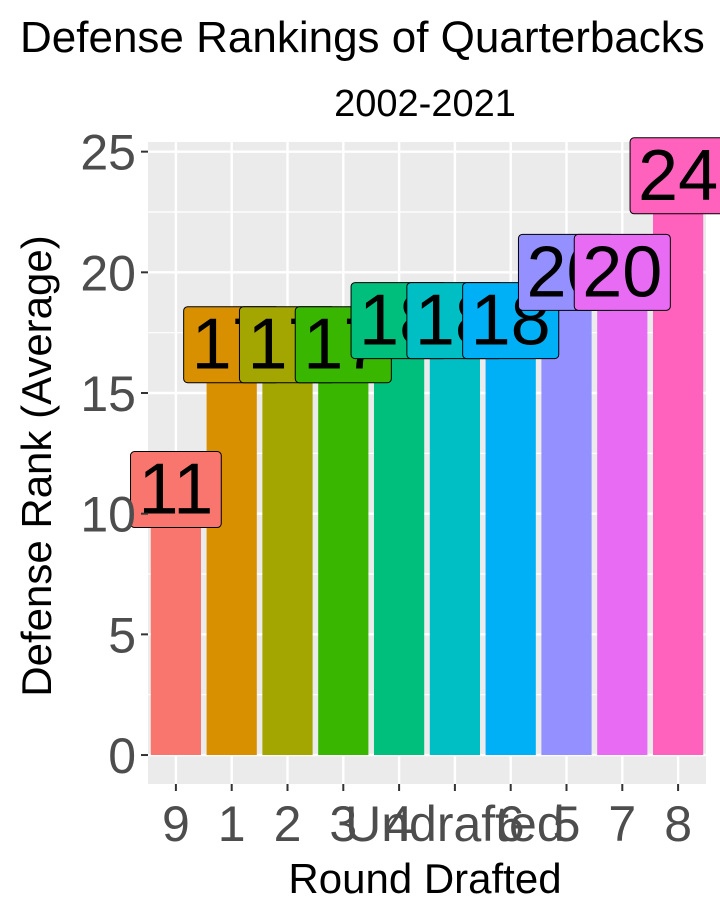  I want to click on x-tick-label: 7, so click(622, 824).